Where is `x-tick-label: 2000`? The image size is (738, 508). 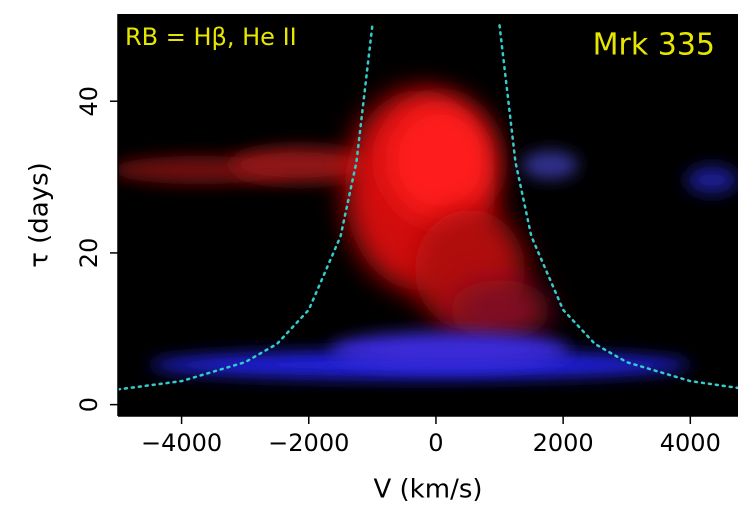
x-tick-label: 2000 is located at coordinates (563, 443).